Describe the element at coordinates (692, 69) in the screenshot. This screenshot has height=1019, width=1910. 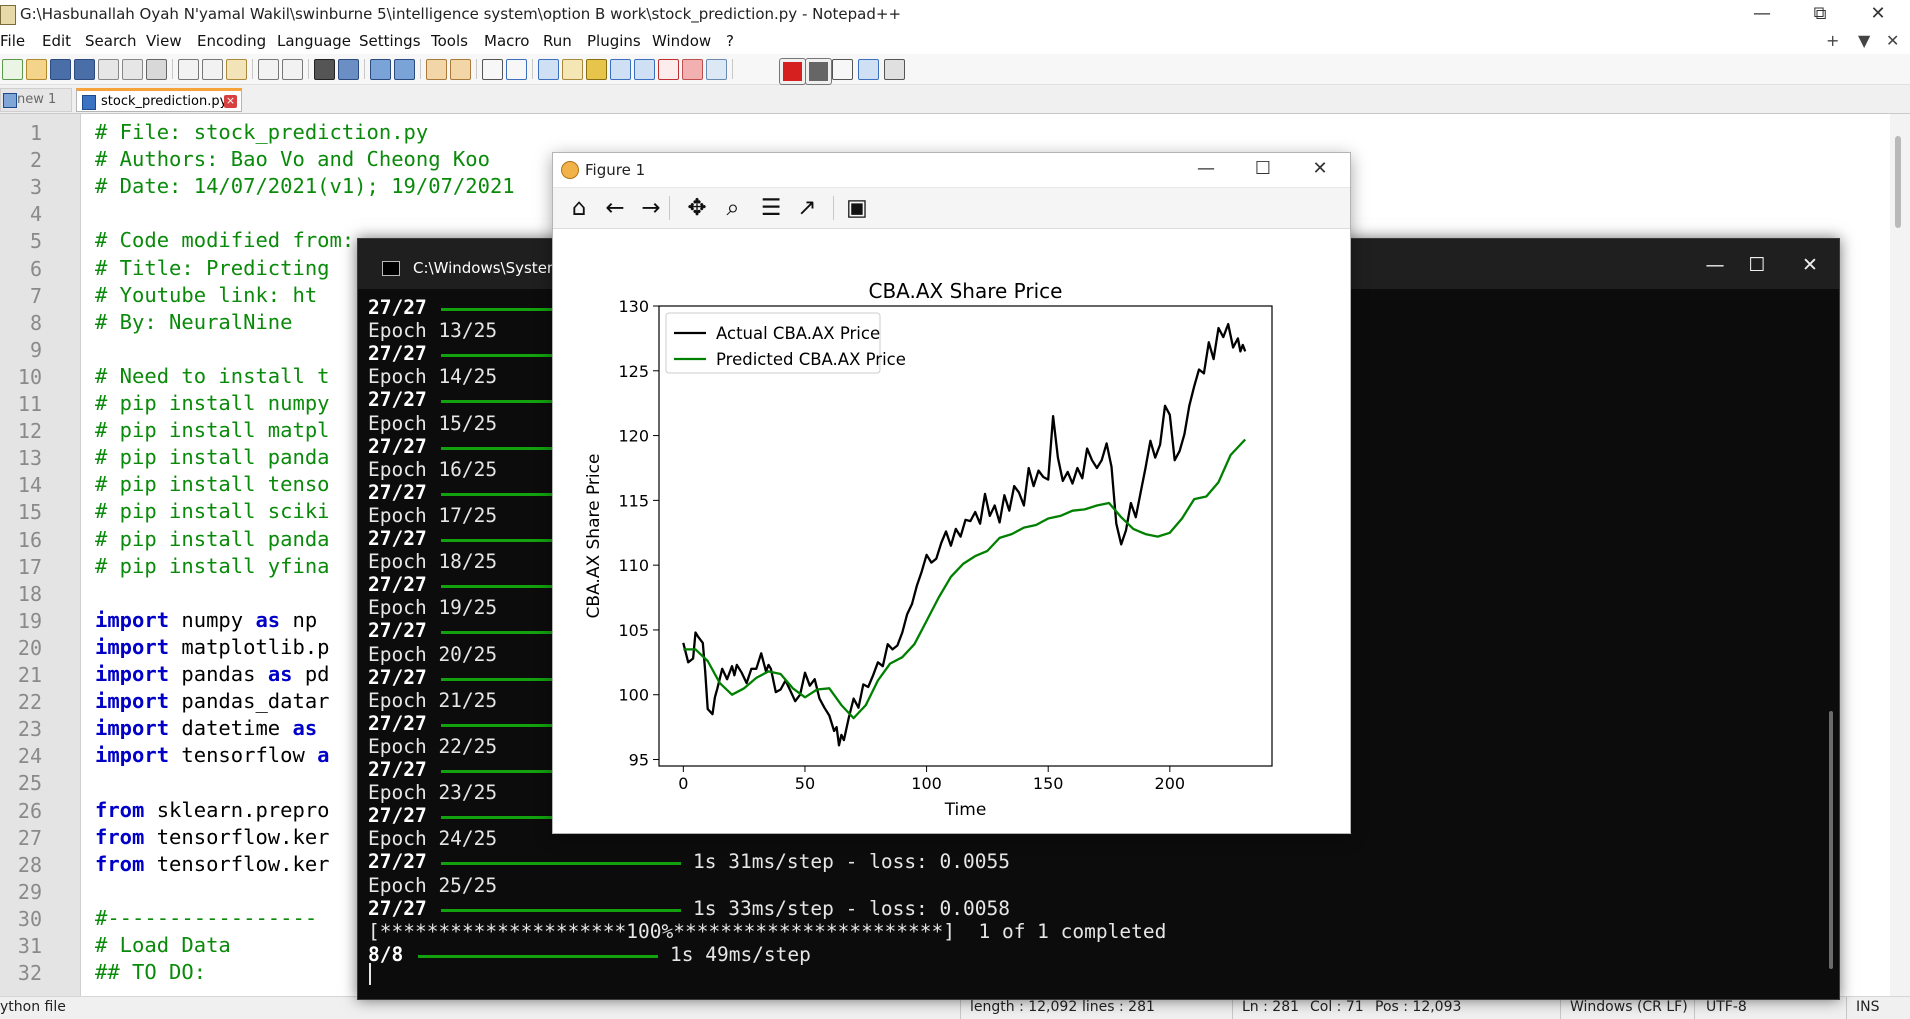
I see `folder-as-workspace-icon` at that location.